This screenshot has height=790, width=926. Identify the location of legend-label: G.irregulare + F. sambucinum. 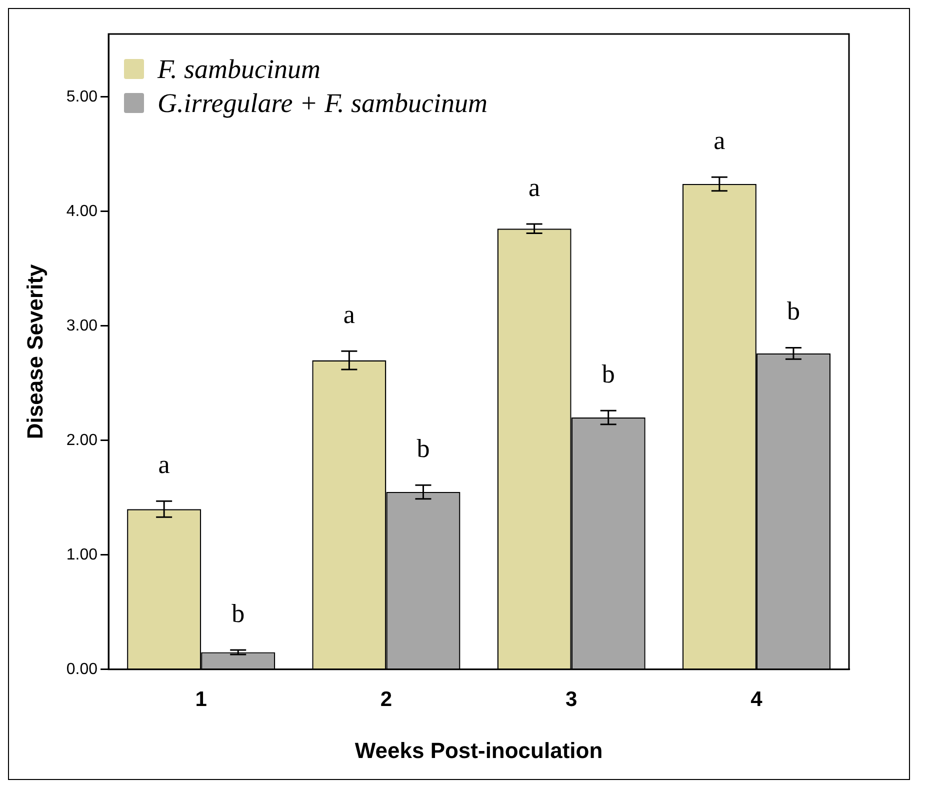
(323, 103).